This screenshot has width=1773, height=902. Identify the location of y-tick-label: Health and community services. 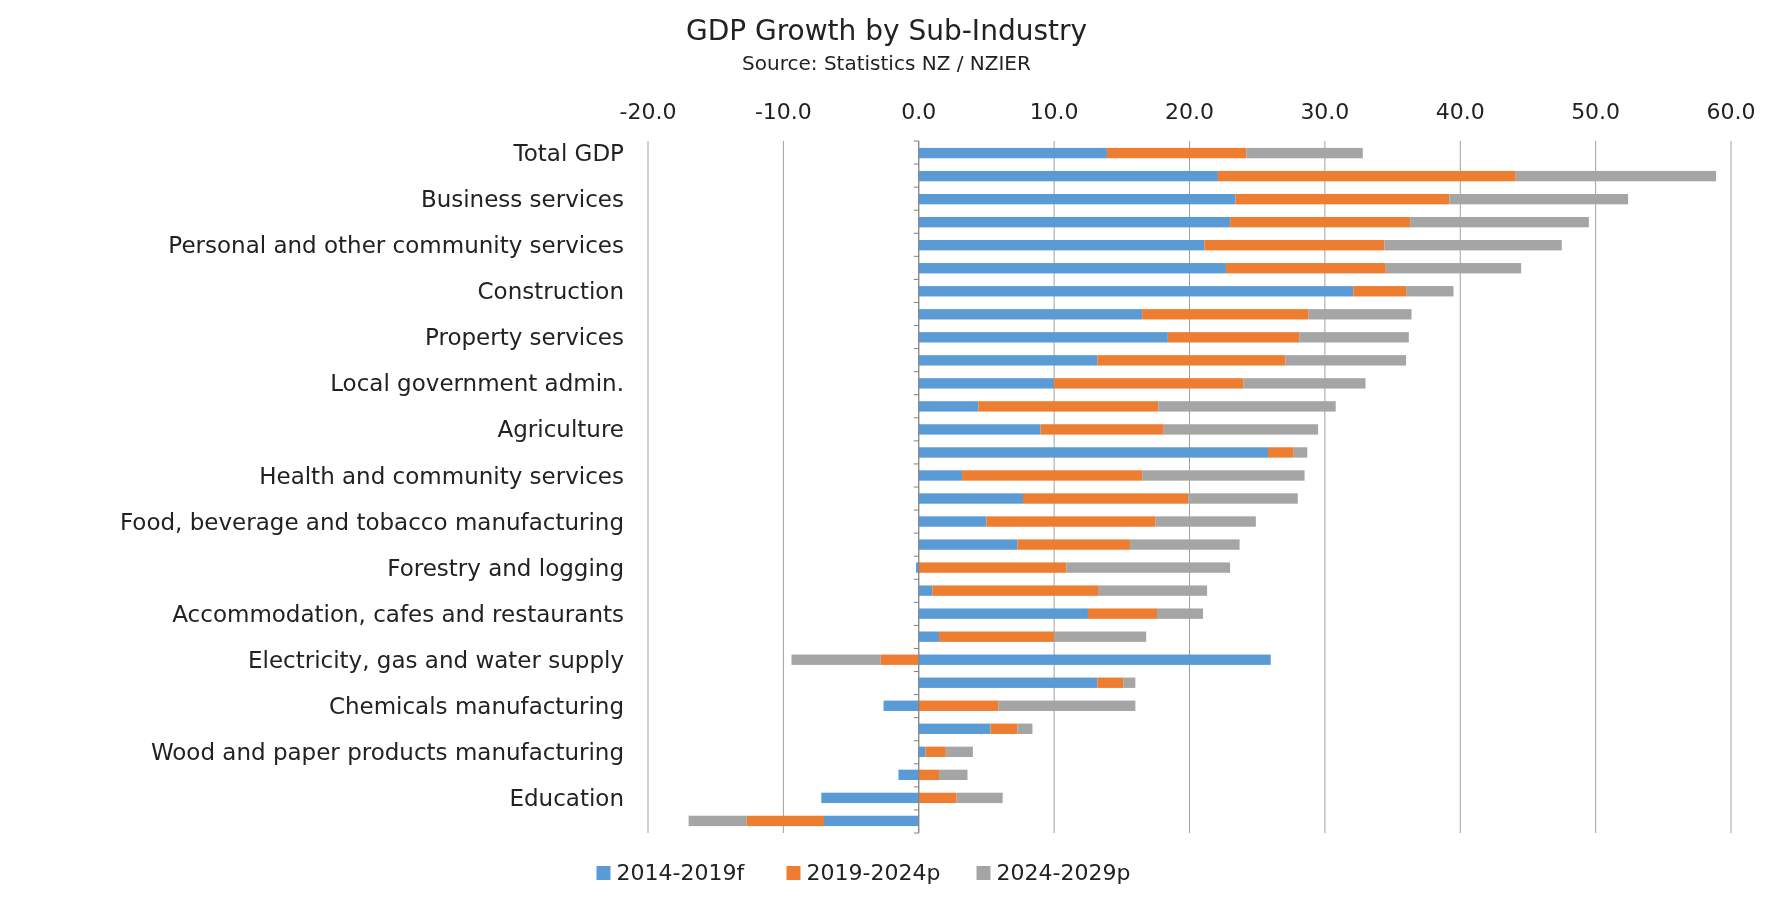
(441, 475).